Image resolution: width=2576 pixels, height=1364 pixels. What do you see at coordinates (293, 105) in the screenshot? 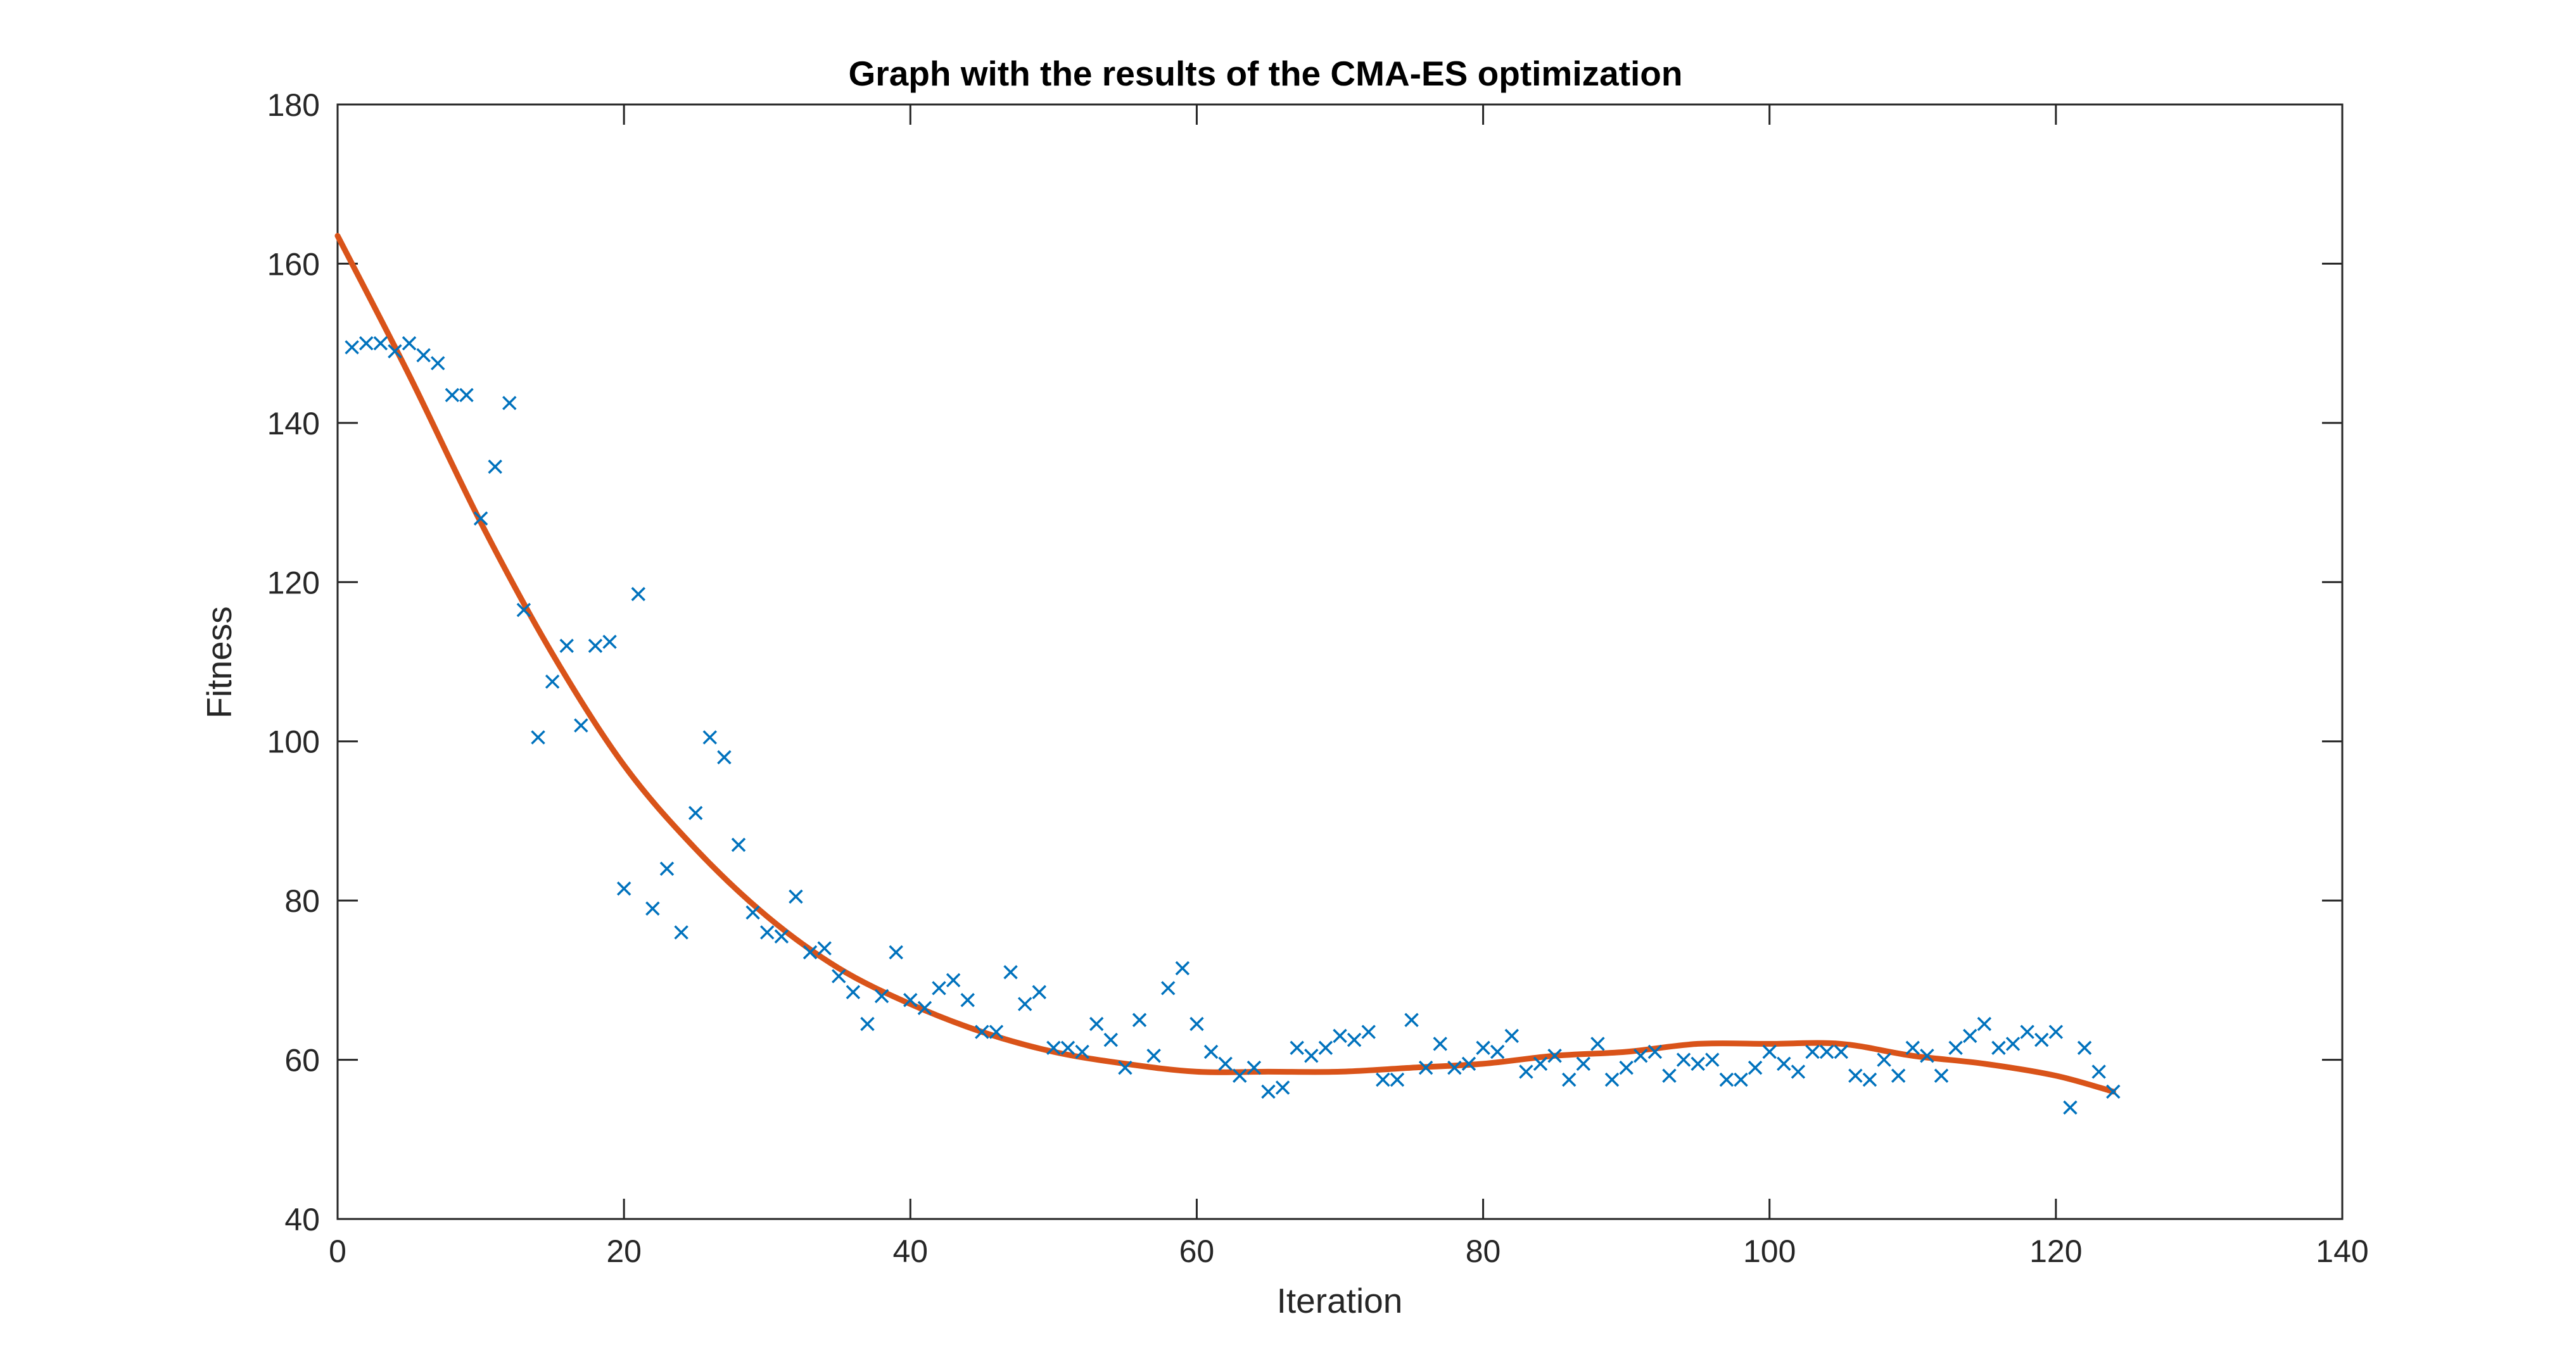
I see `y-tick-label: 180` at bounding box center [293, 105].